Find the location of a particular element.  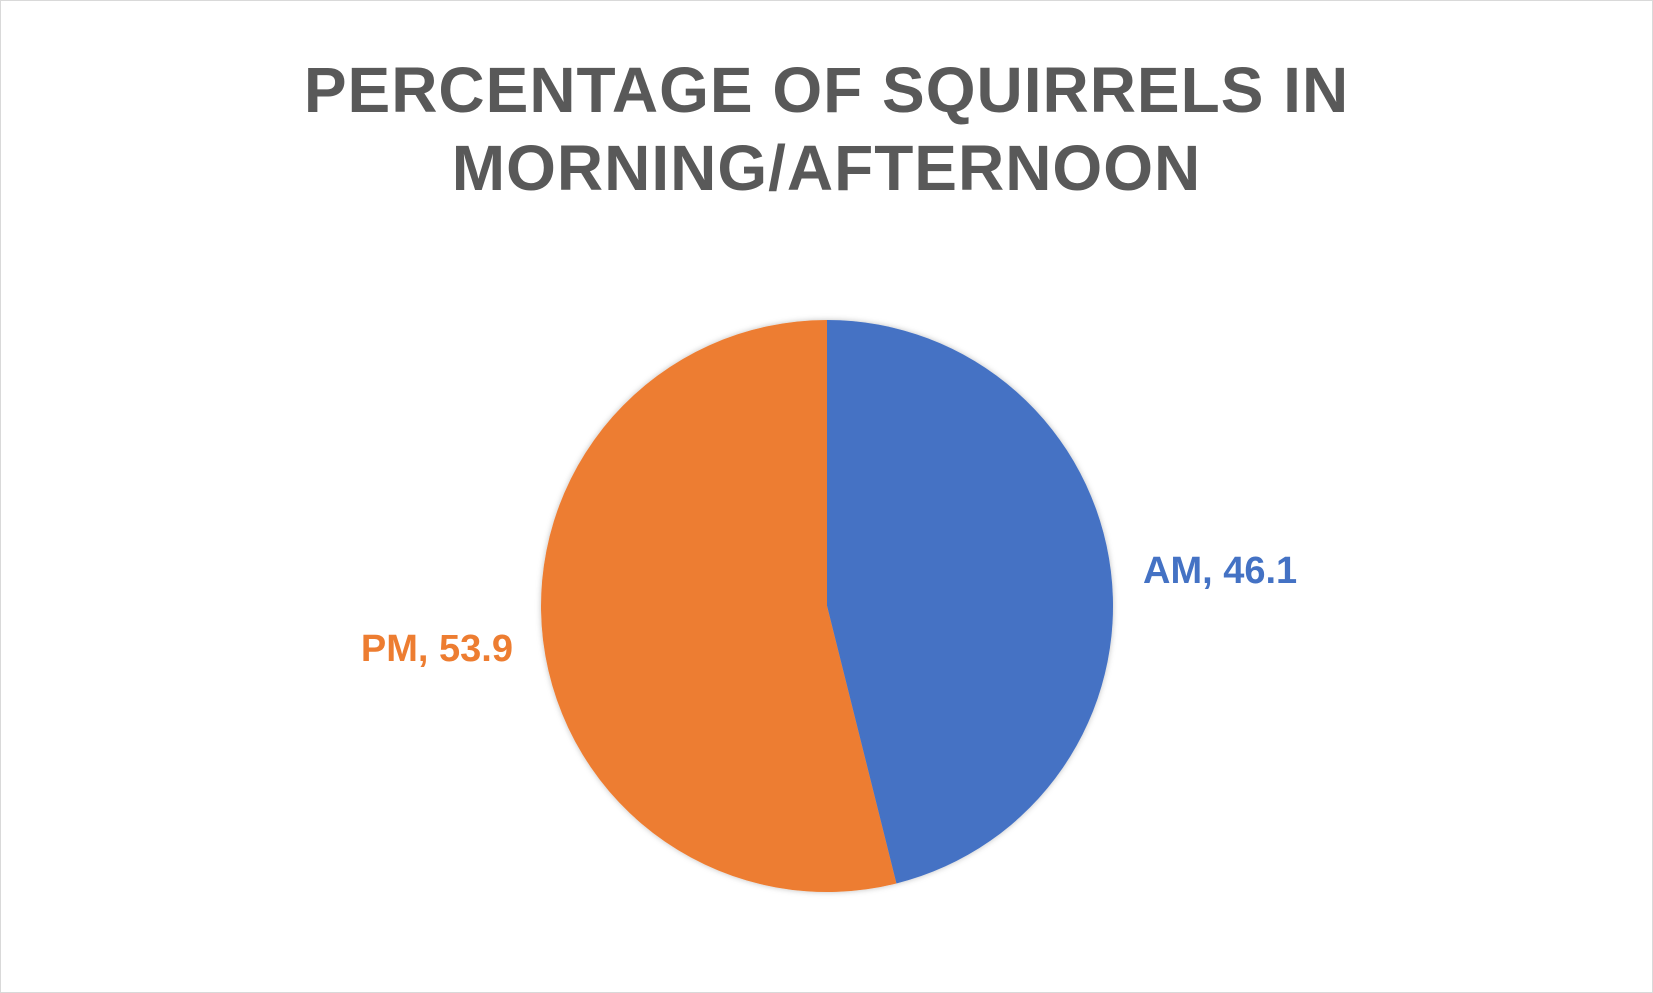

chart-title-line-1: PERCENTAGE OF SQUIRRELS IN is located at coordinates (826, 90).